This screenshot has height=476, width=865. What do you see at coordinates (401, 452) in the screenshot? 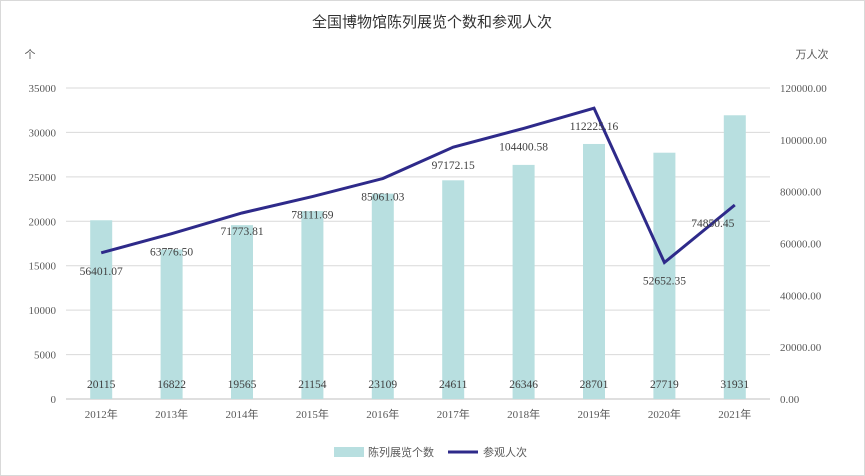
I see `legend-bar-label: 陈列展览个数` at bounding box center [401, 452].